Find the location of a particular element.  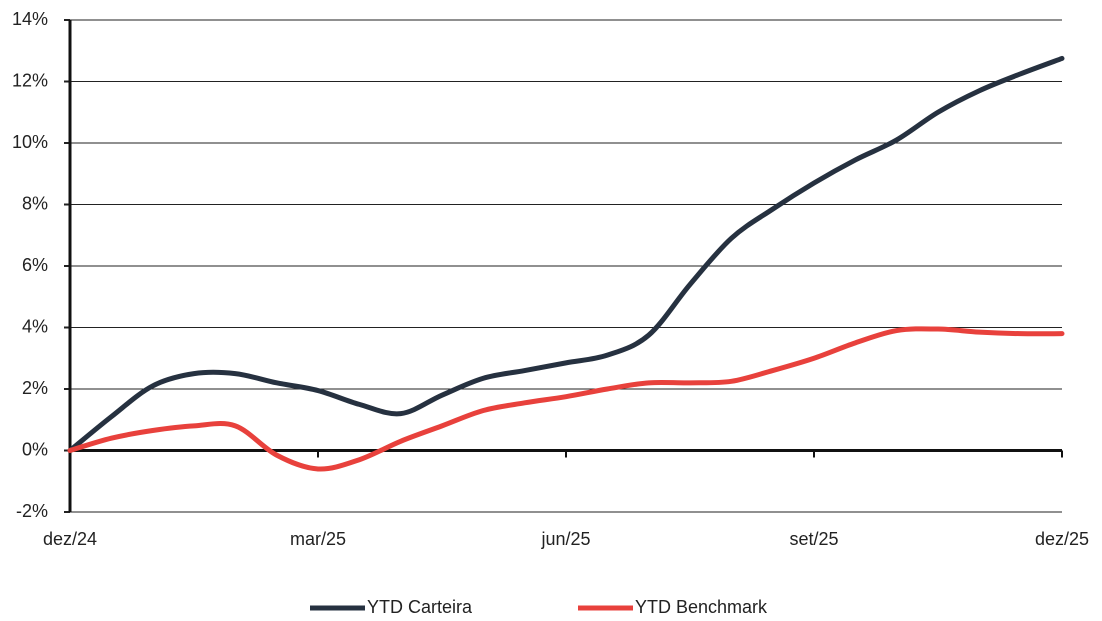

x-tick-label: dez/25 is located at coordinates (1062, 539).